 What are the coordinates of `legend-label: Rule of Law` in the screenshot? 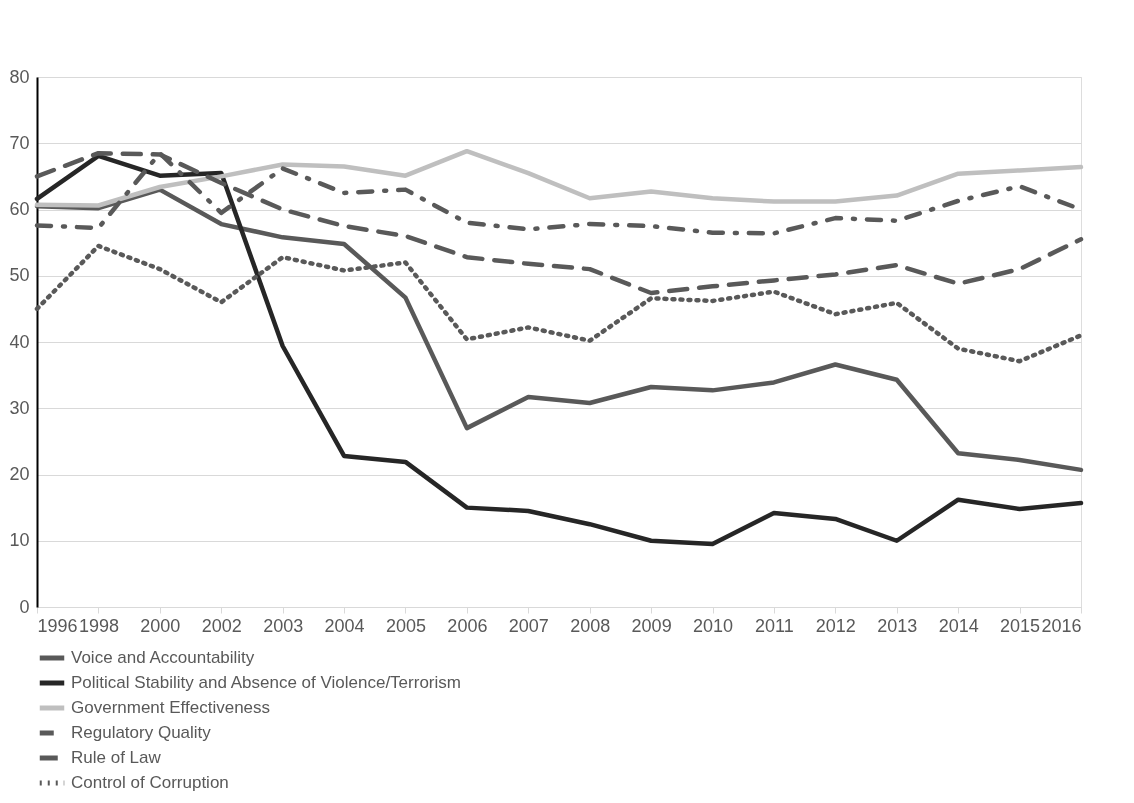 It's located at (116, 757).